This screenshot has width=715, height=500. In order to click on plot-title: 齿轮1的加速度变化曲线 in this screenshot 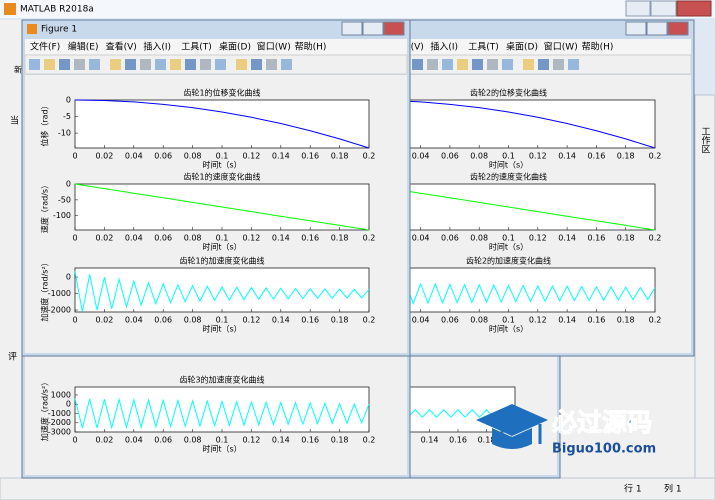, I will do `click(221, 261)`.